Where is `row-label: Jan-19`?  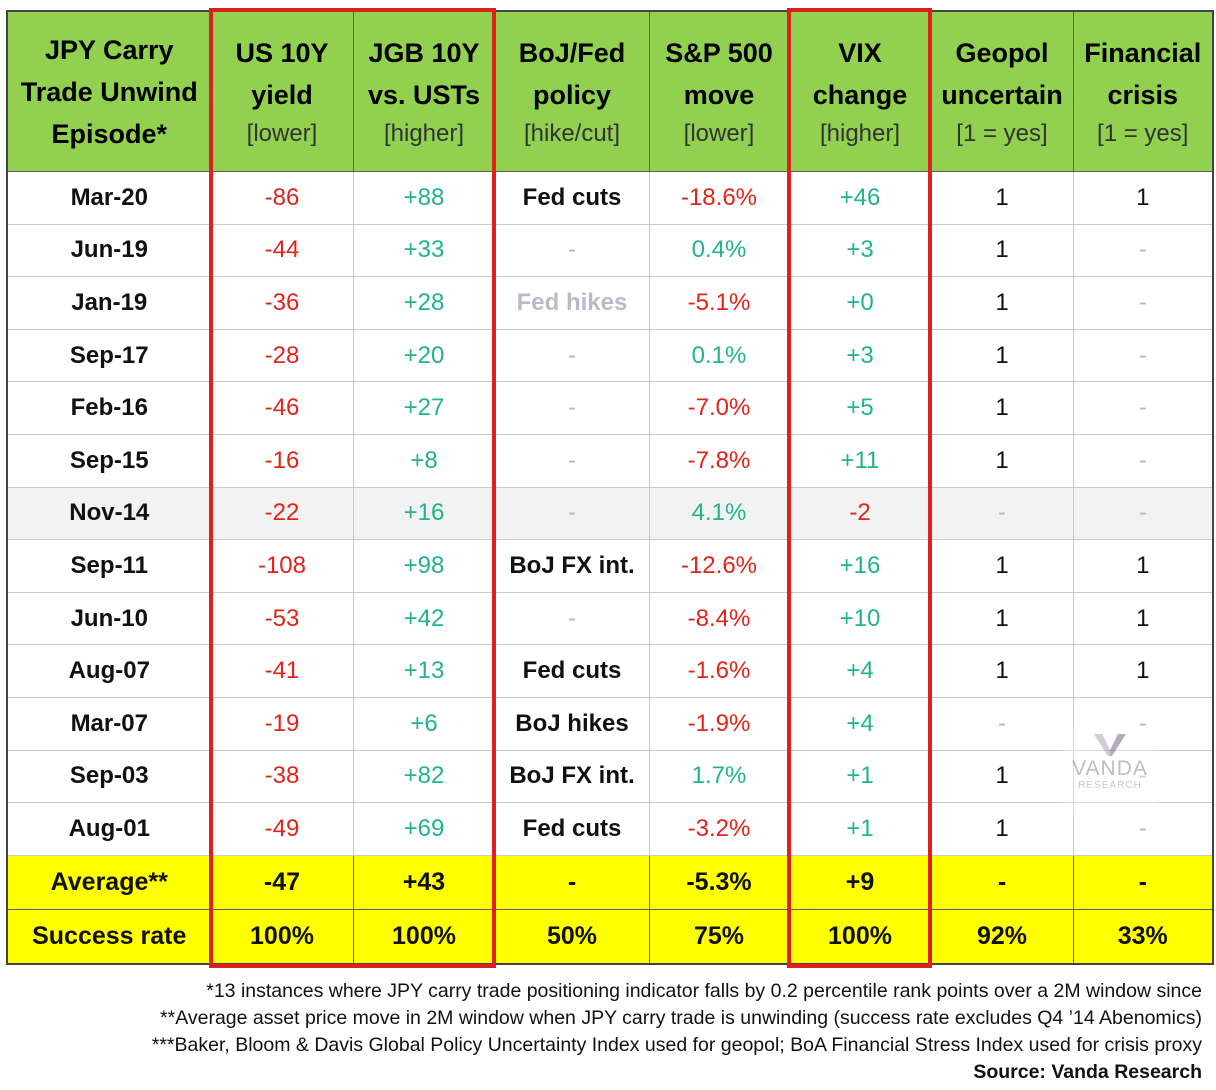 row-label: Jan-19 is located at coordinates (109, 303).